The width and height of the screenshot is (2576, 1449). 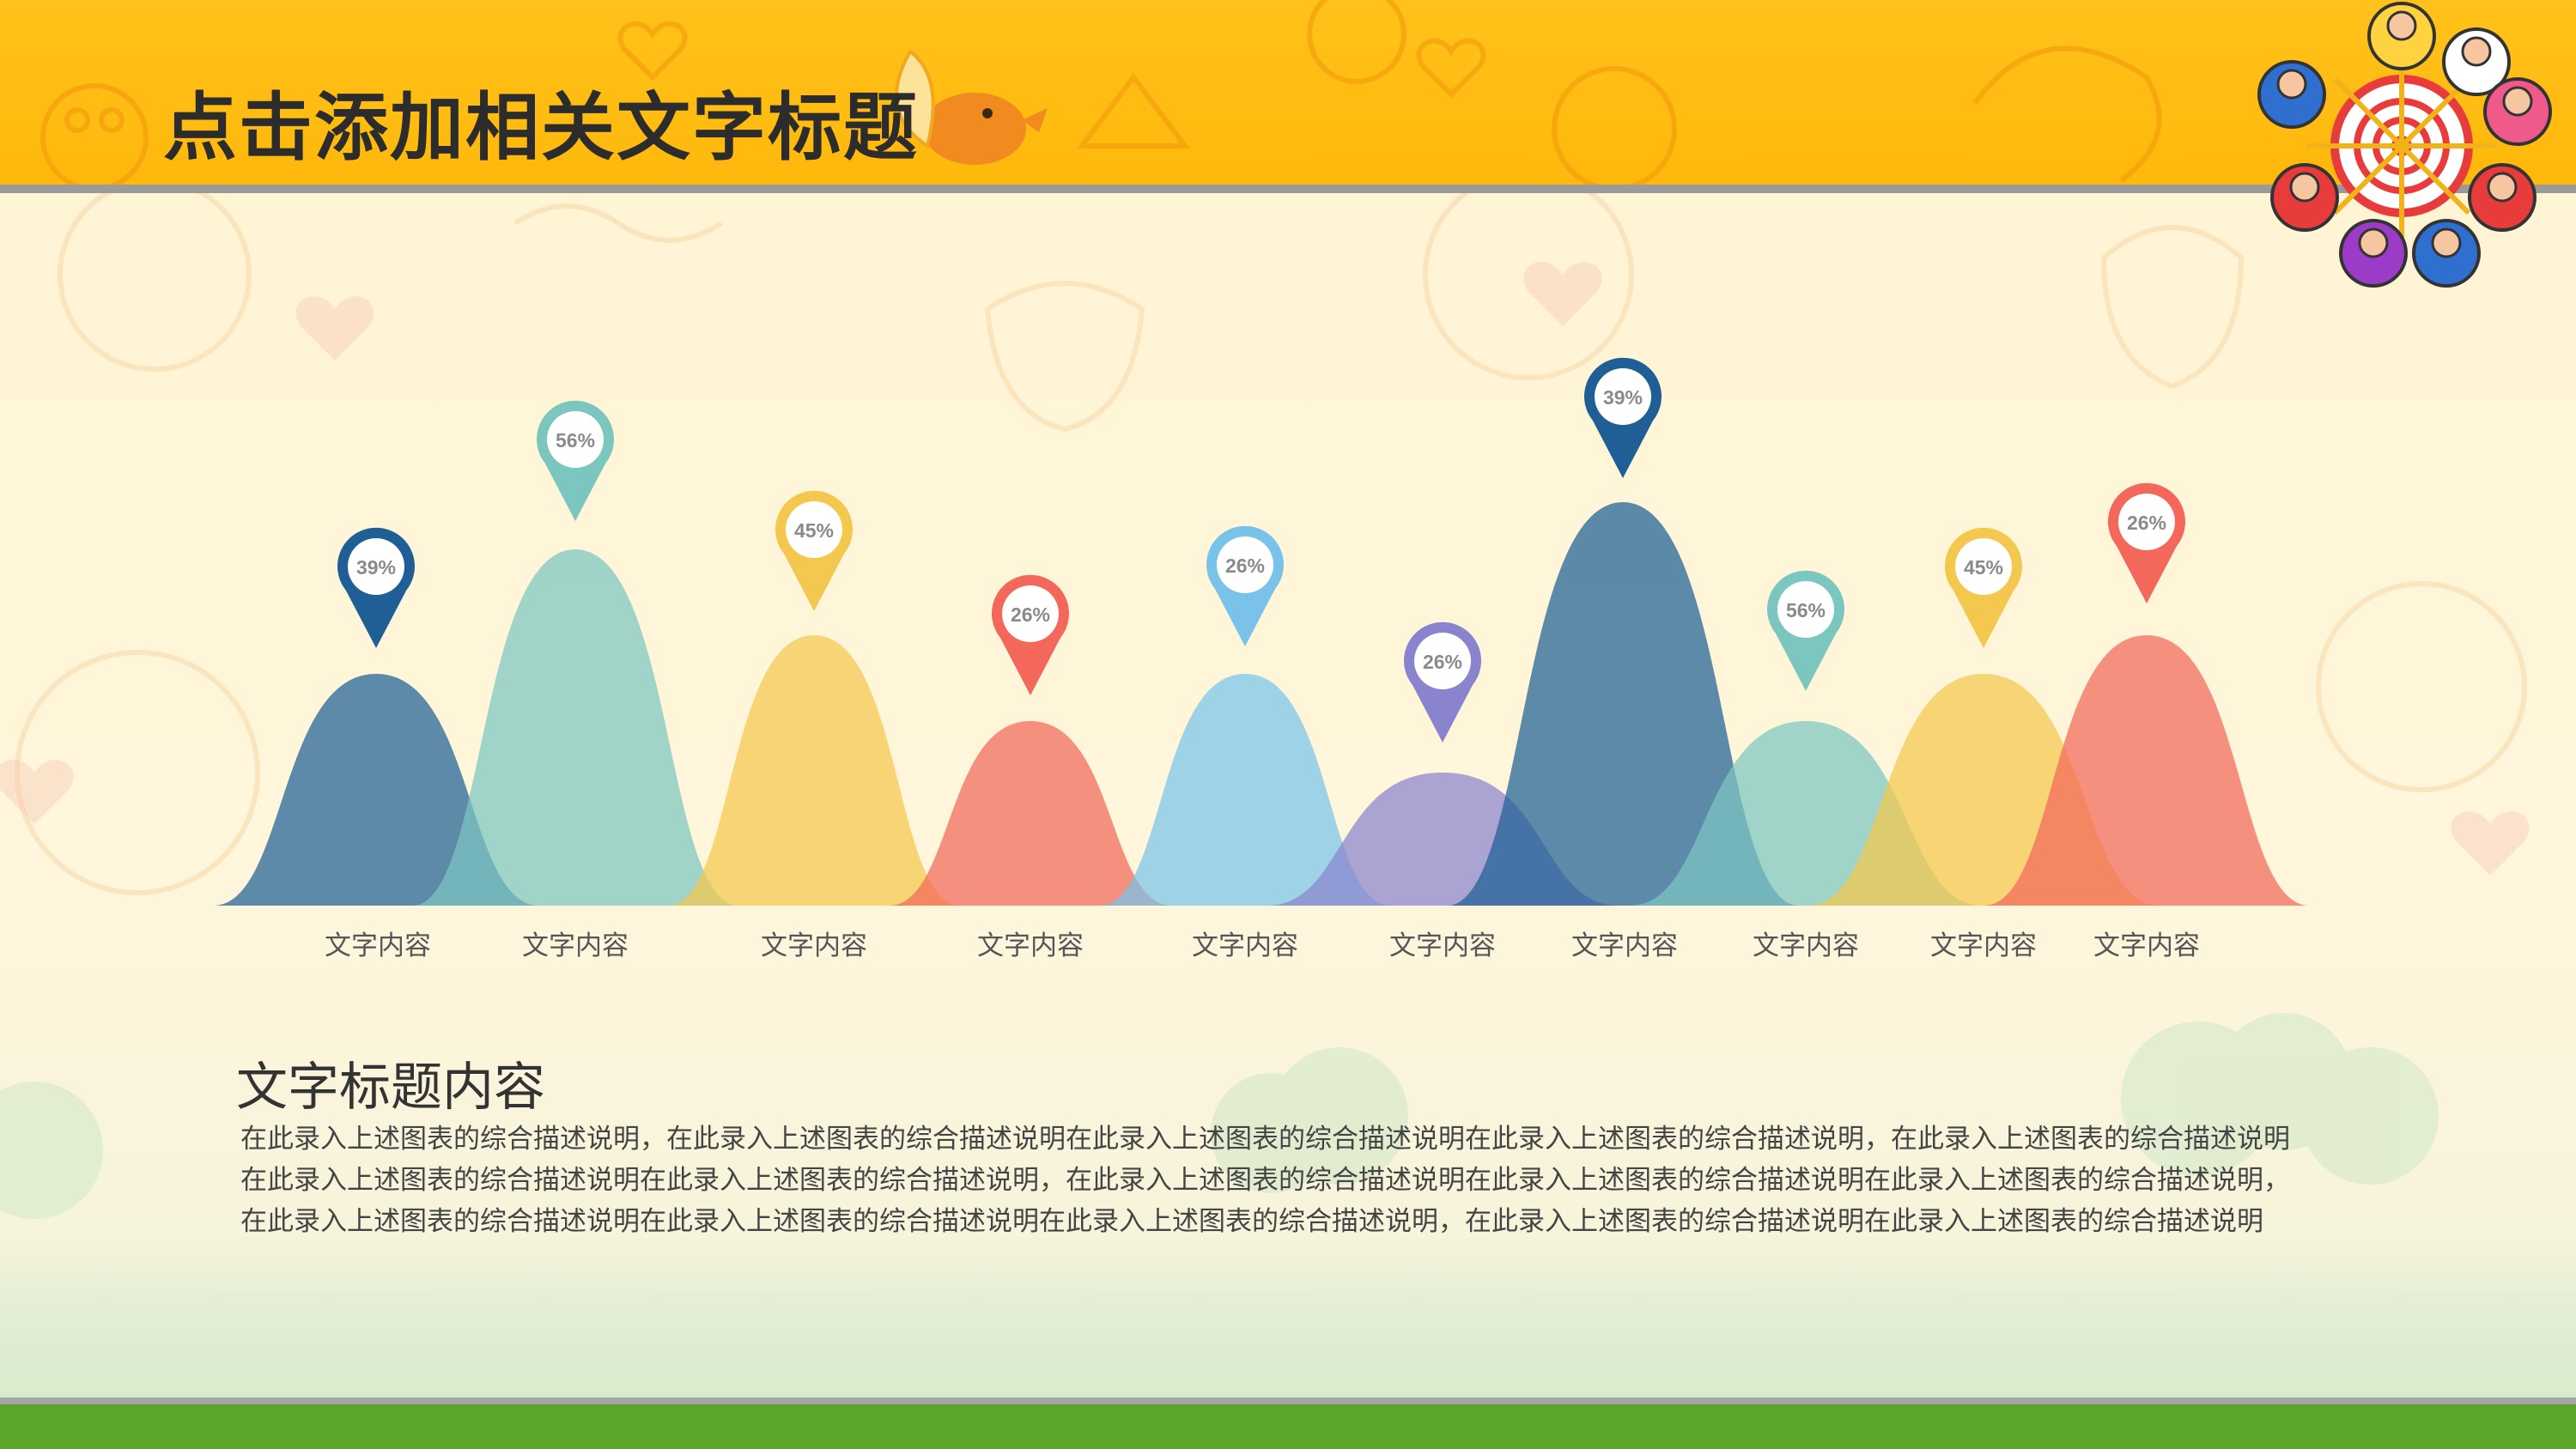 I want to click on category-label-3: 文字内容, so click(x=814, y=946).